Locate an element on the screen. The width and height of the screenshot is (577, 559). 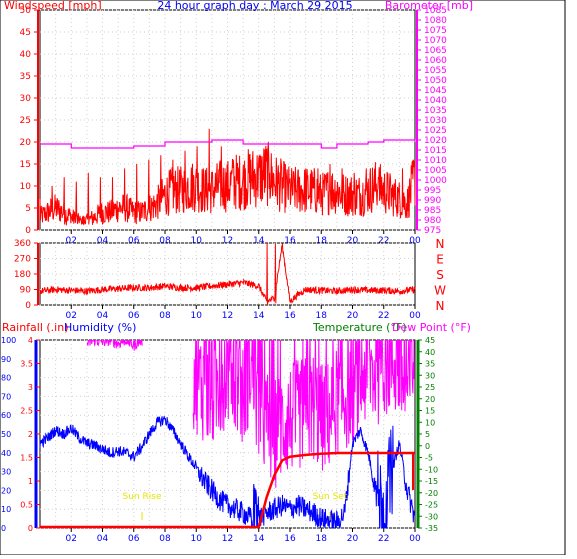
wind-axis-label: Windspeed [mph] is located at coordinates (53, 6).